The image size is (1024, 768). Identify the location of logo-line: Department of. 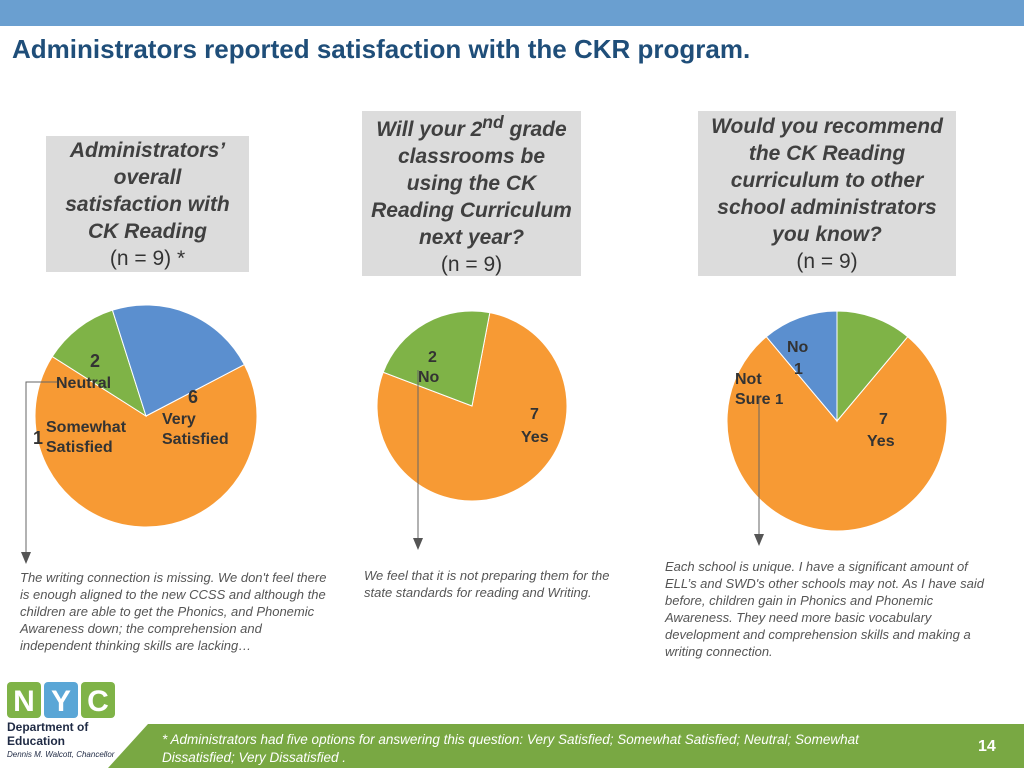
(48, 727).